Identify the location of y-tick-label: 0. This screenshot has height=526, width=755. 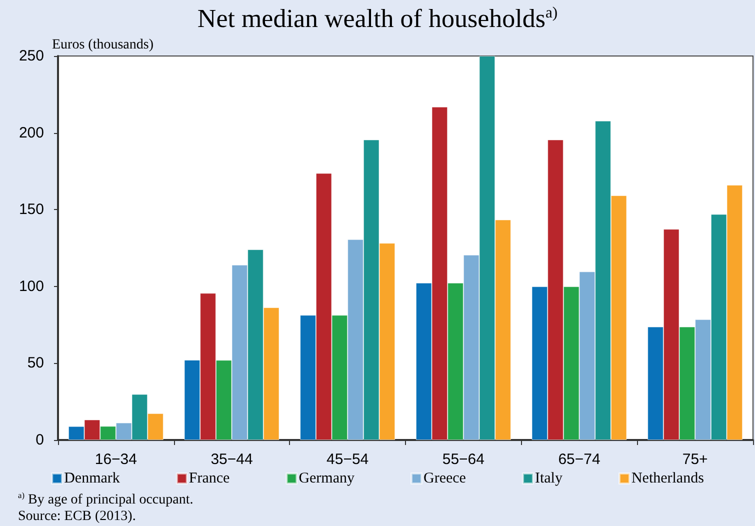
(40, 440).